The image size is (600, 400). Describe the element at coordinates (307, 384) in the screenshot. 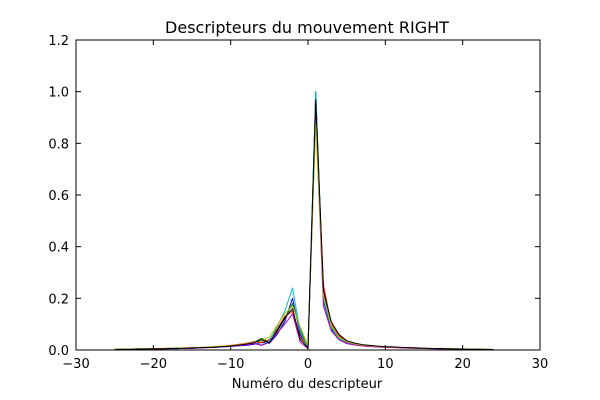

I see `x-axis-title: Numéro du descripteur` at that location.